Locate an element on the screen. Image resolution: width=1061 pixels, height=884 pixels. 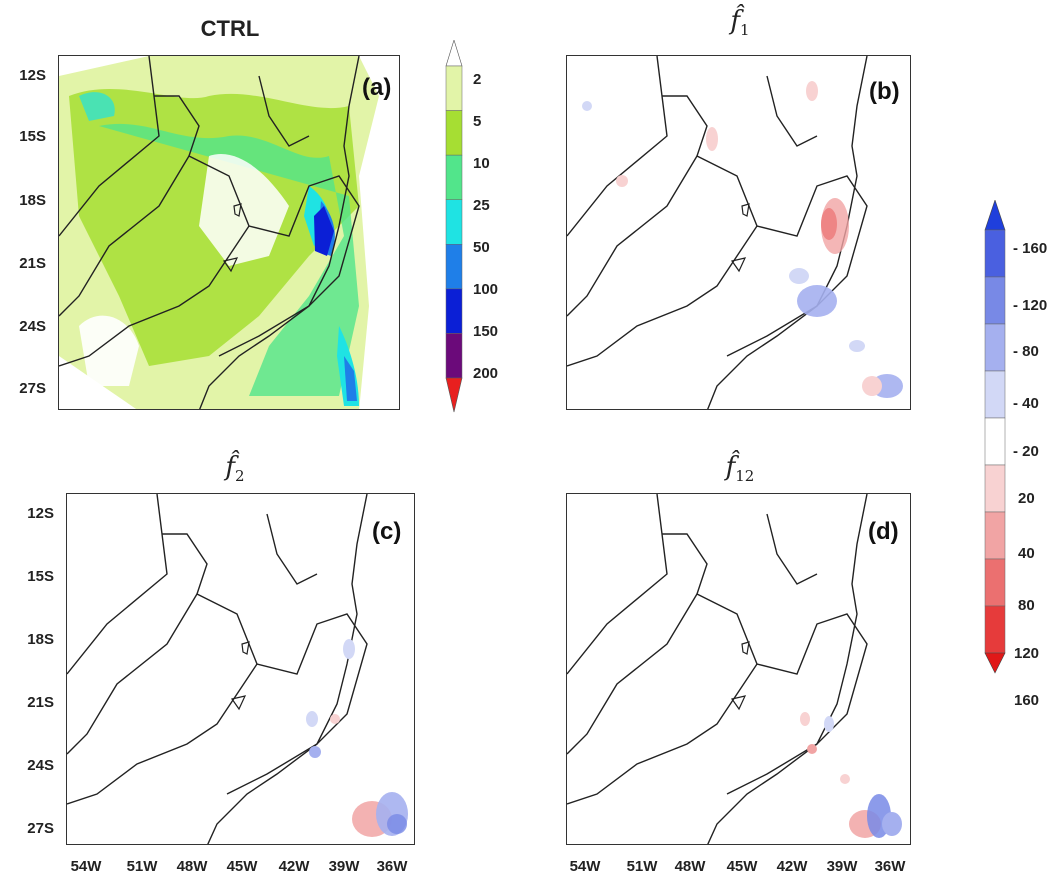
lon-label-d-54W: 54W is located at coordinates (585, 866).